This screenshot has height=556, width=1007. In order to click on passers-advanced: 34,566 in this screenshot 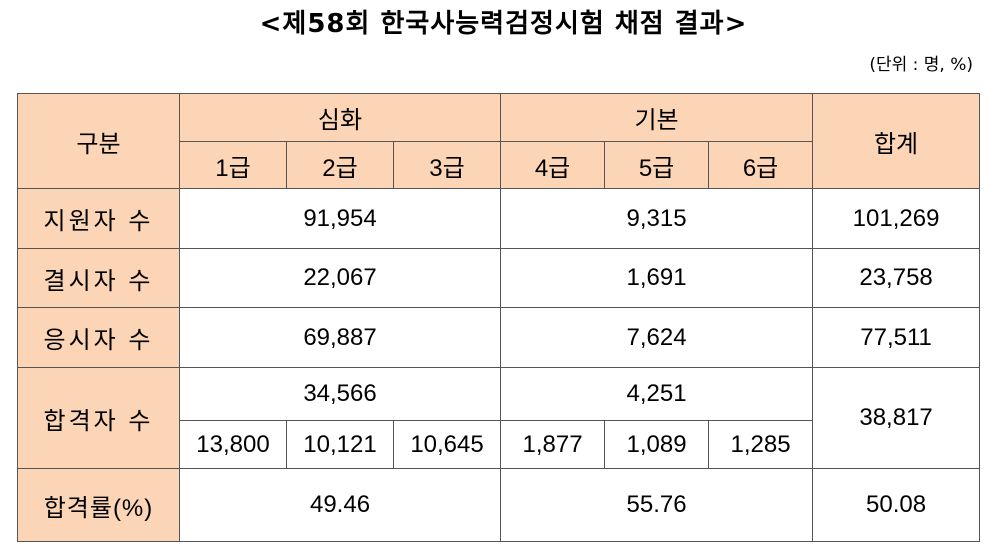, I will do `click(340, 394)`.